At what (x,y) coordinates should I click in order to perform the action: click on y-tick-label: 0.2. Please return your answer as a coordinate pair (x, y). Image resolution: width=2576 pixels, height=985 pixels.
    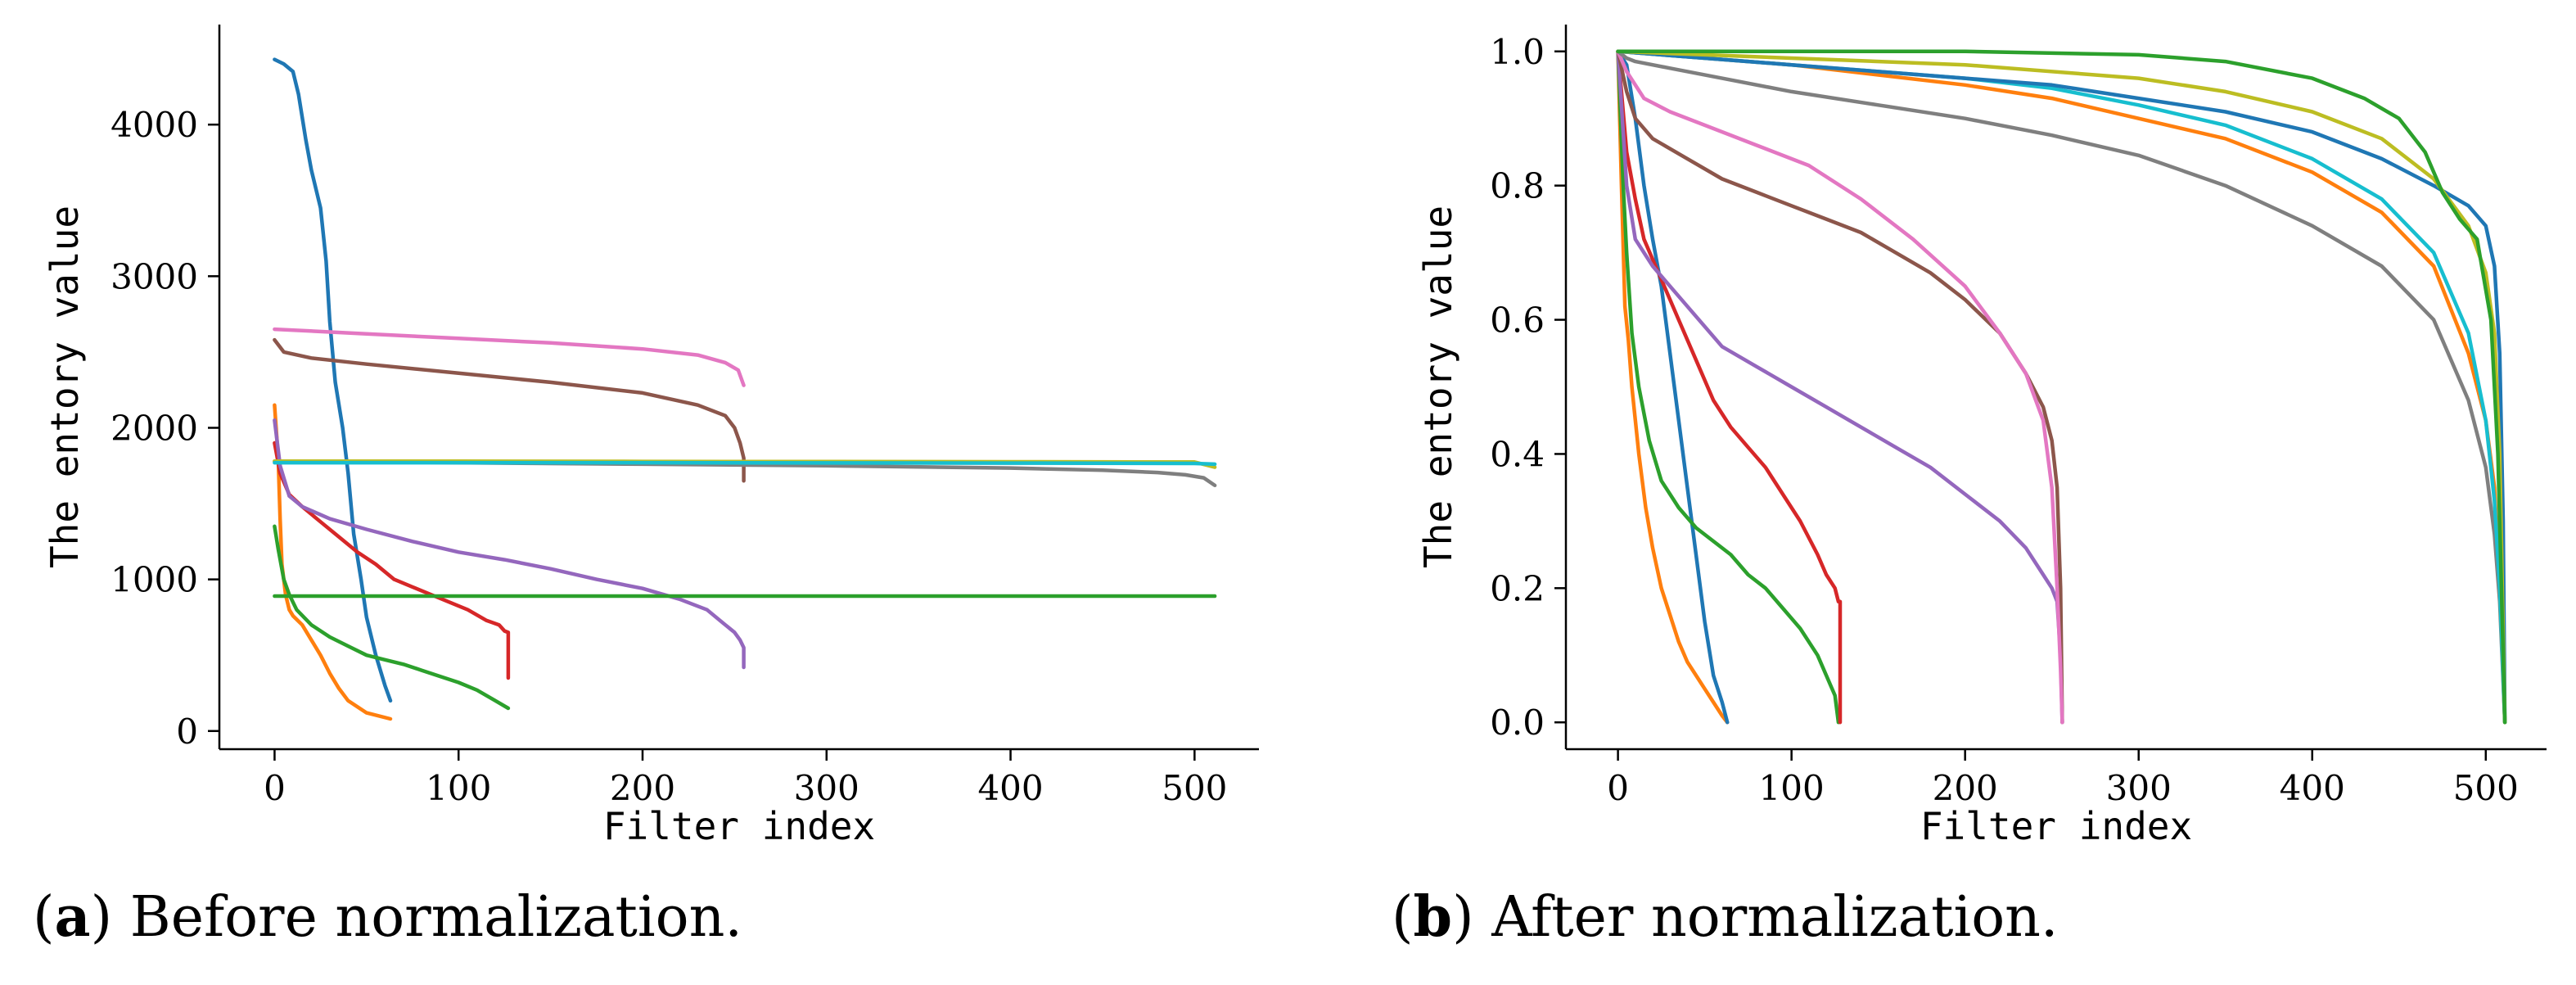
    Looking at the image, I should click on (1517, 588).